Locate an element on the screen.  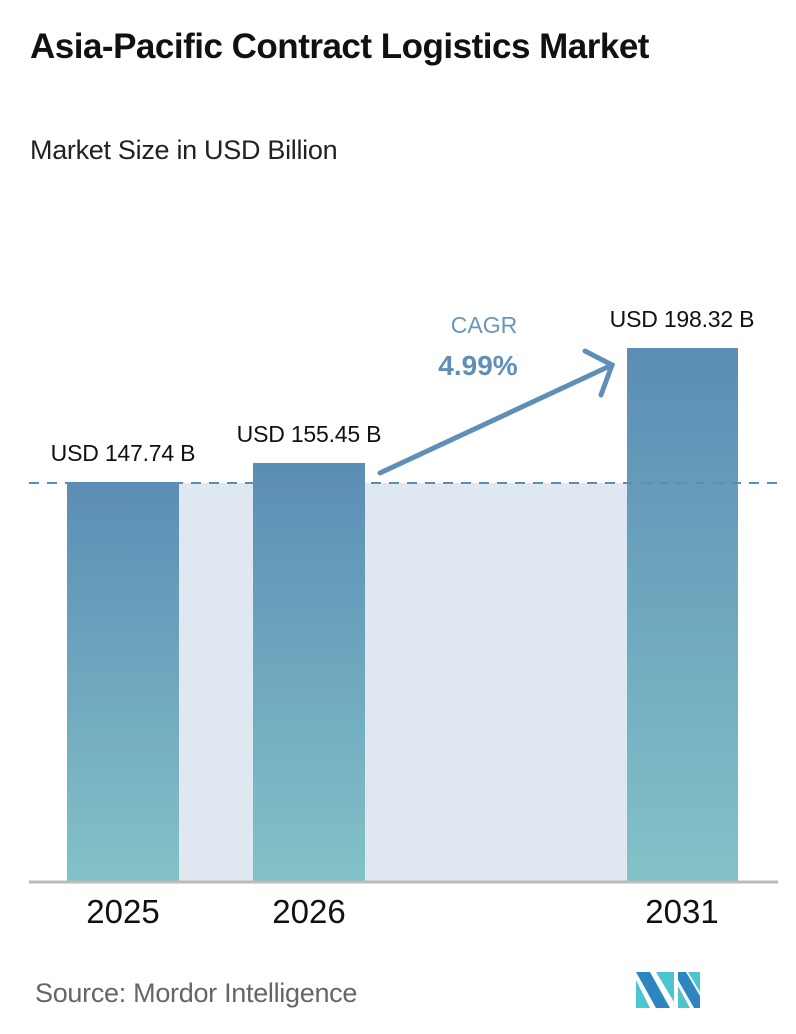
bar-label-2031: USD 198.32 B is located at coordinates (682, 319).